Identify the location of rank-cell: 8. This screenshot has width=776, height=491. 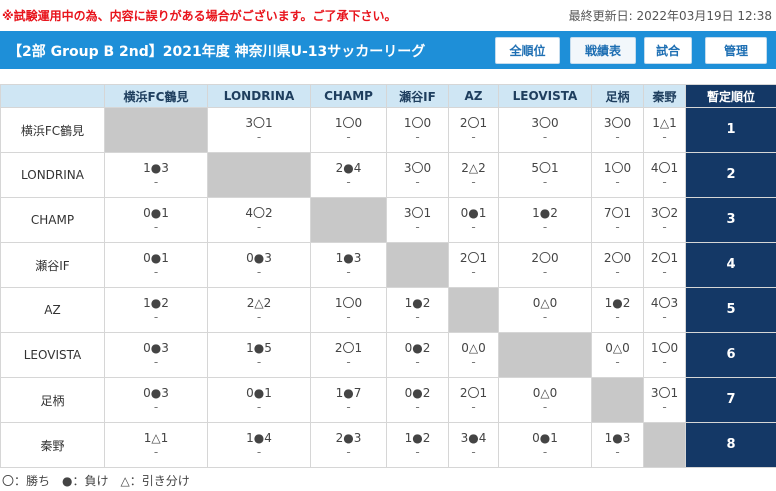
(730, 445).